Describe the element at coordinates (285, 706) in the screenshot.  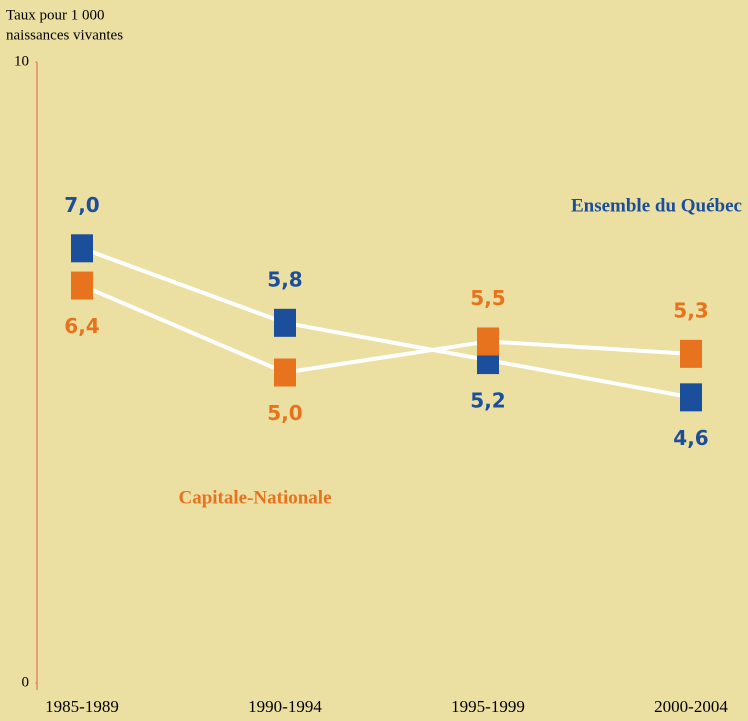
I see `x-tick-label: 1990-1994` at that location.